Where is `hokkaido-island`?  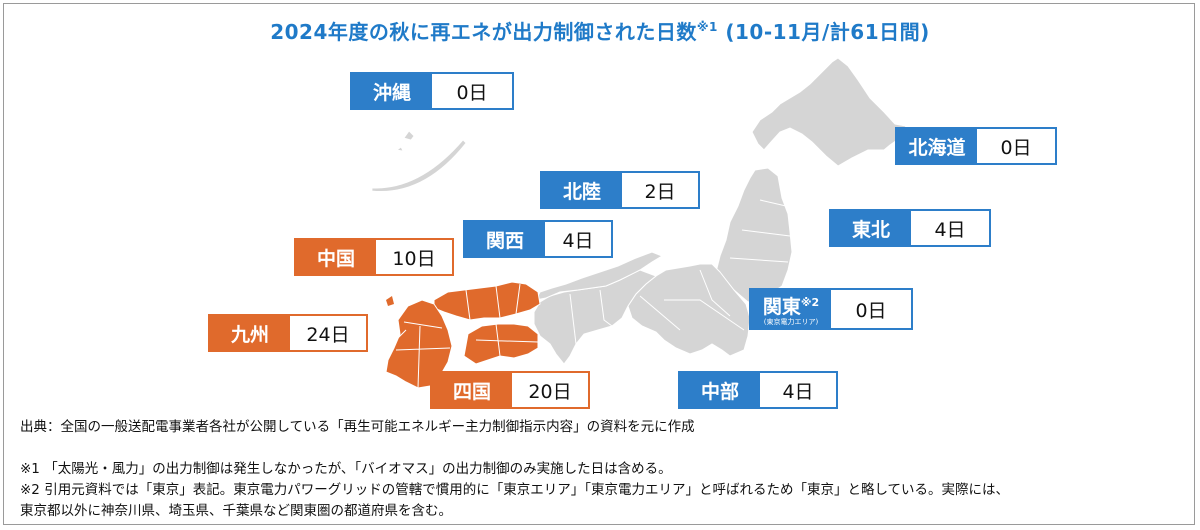 hokkaido-island is located at coordinates (829, 112).